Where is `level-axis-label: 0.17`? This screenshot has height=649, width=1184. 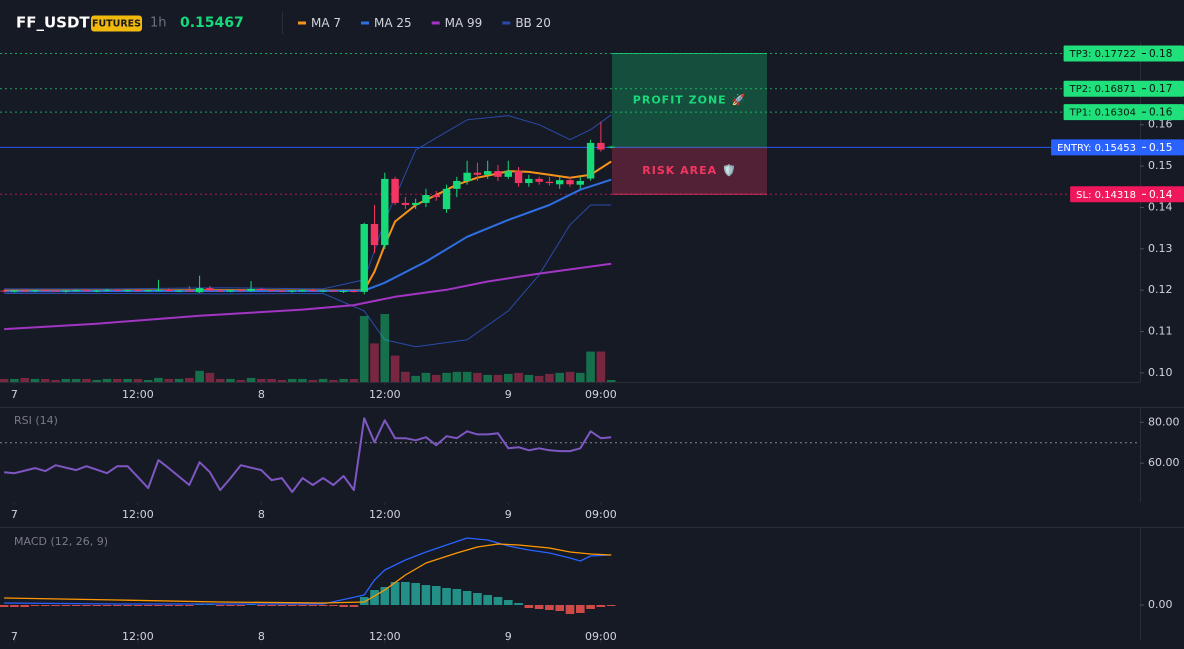
level-axis-label: 0.17 is located at coordinates (1160, 89).